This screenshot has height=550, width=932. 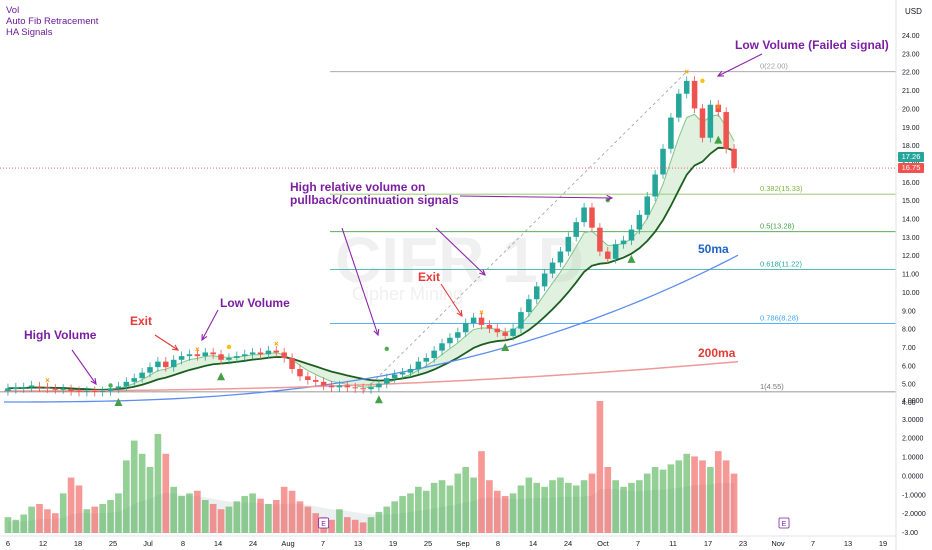 I want to click on annotation-exit-2: Exit, so click(x=429, y=277).